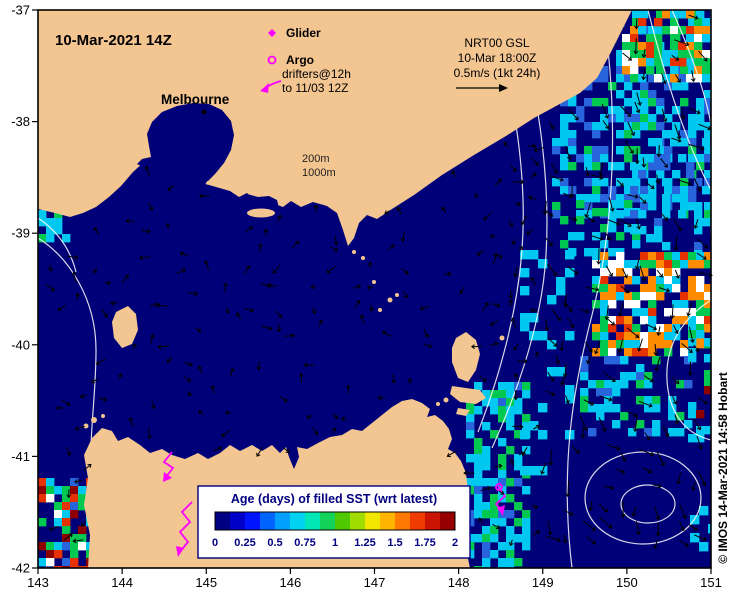 The height and width of the screenshot is (605, 749). Describe the element at coordinates (274, 543) in the screenshot. I see `svg-text: 0.5` at that location.